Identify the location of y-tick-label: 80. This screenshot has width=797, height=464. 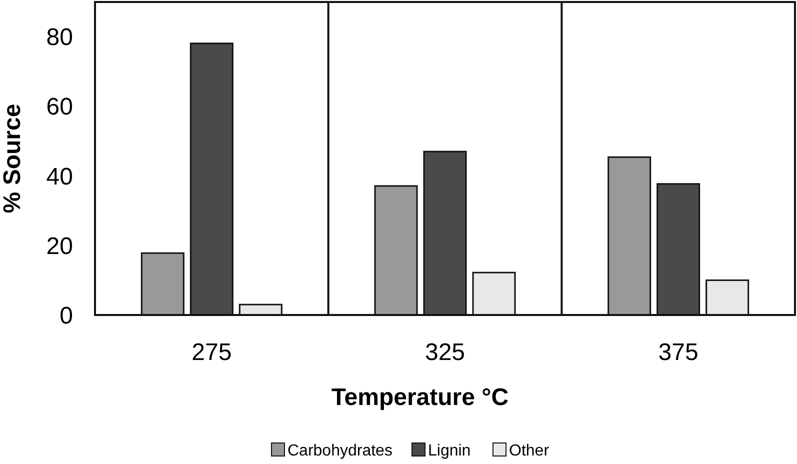
(59, 38).